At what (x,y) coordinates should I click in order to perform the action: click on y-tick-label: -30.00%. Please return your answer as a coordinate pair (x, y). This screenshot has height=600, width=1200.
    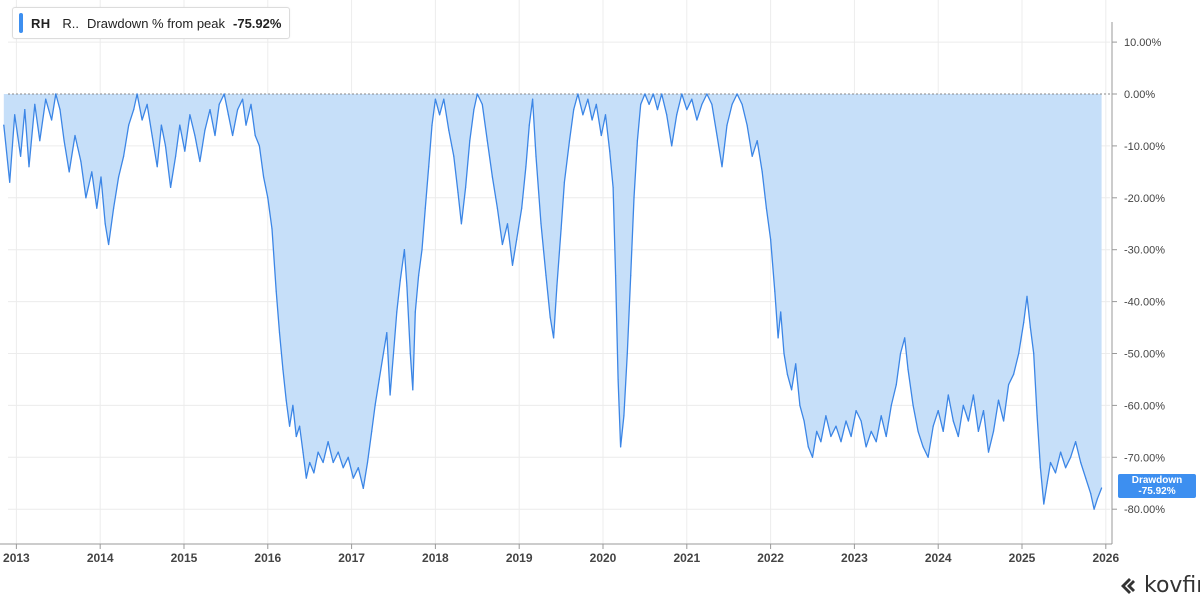
    Looking at the image, I should click on (1144, 251).